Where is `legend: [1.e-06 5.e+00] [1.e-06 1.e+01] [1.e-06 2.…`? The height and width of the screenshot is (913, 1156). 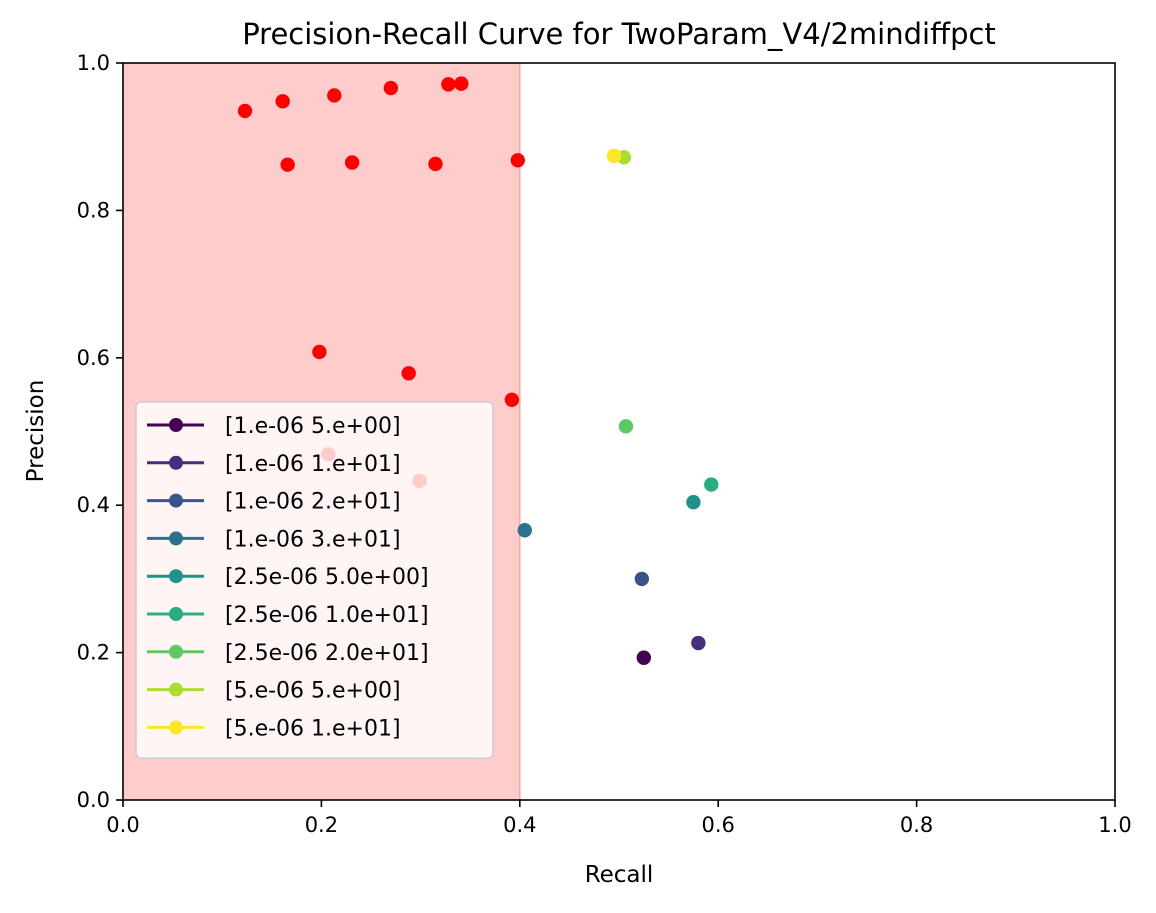 legend: [1.e-06 5.e+00] [1.e-06 1.e+01] [1.e-06 2.… is located at coordinates (314, 580).